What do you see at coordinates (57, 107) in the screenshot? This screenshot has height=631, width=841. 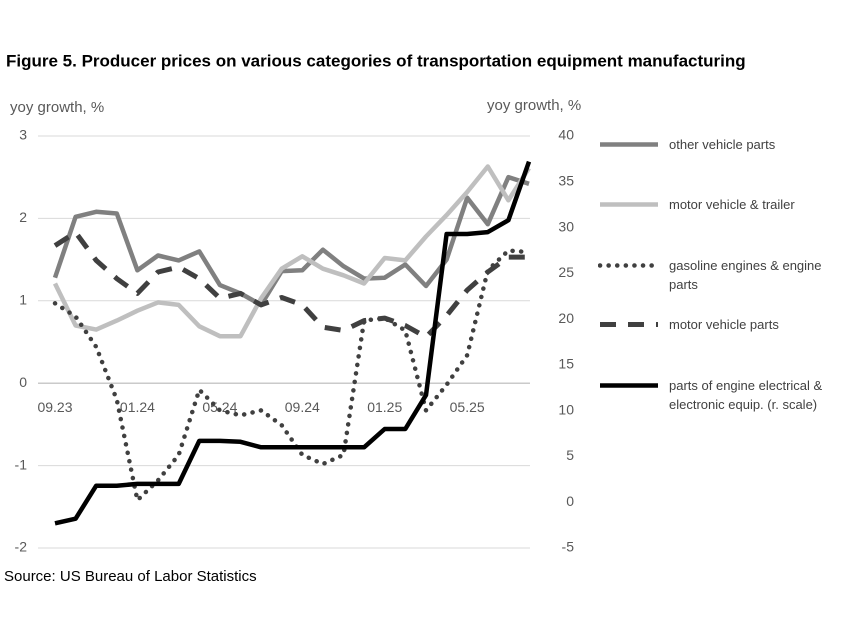 I see `y-axis-title: yoy growth, %` at bounding box center [57, 107].